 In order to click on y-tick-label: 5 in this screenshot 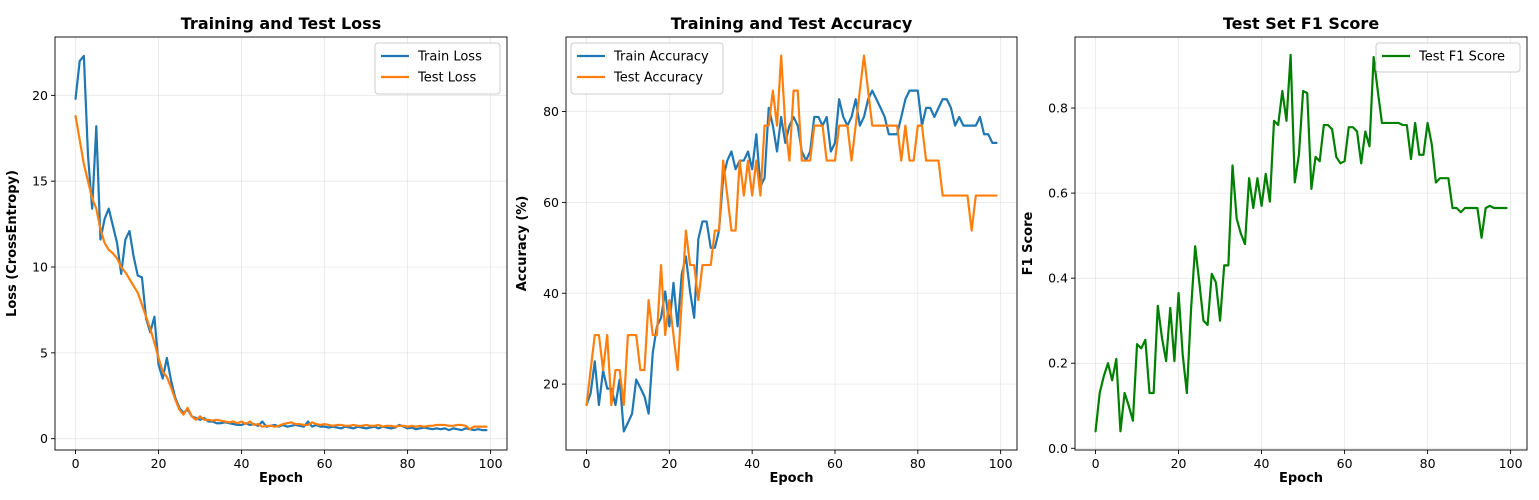, I will do `click(44, 352)`.